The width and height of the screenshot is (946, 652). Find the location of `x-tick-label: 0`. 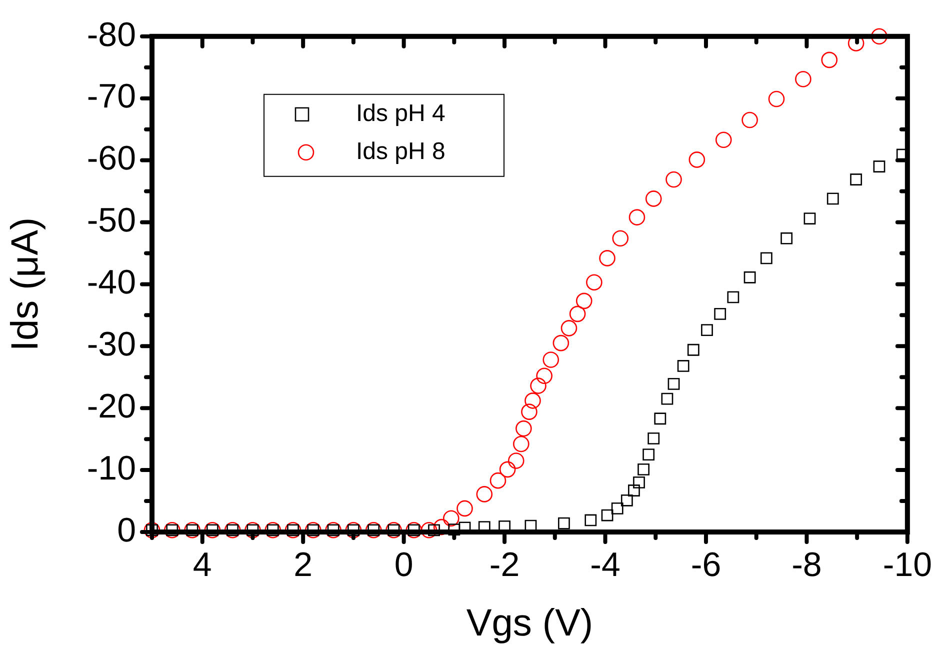

x-tick-label: 0 is located at coordinates (404, 565).